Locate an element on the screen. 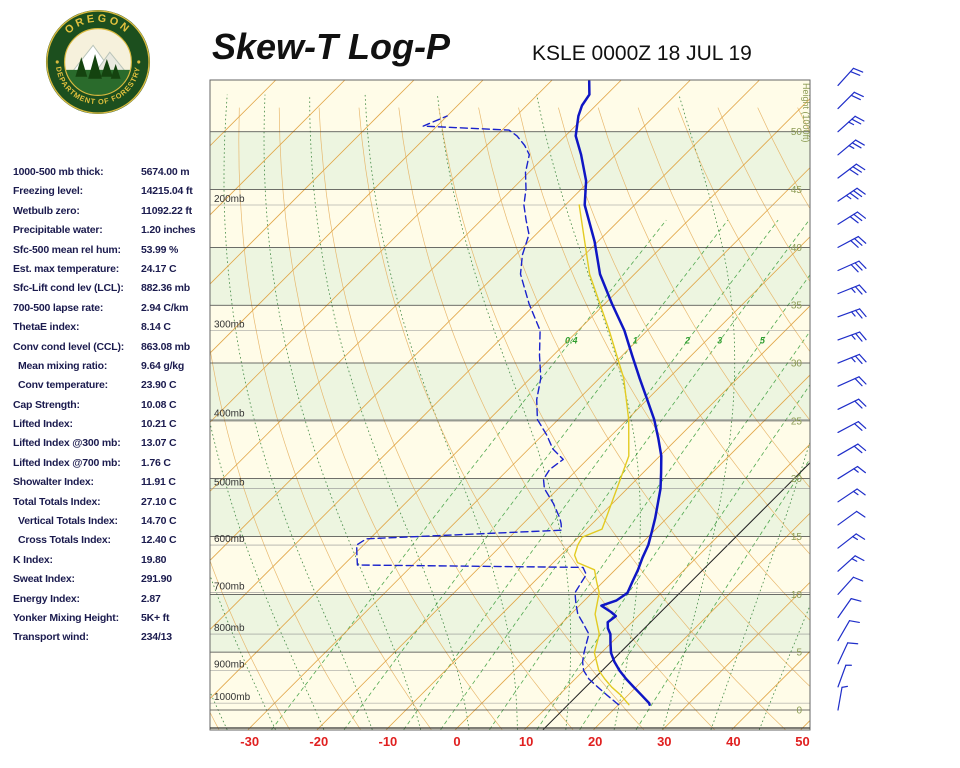 The image size is (960, 768). svg-text: 200mb is located at coordinates (229, 199).